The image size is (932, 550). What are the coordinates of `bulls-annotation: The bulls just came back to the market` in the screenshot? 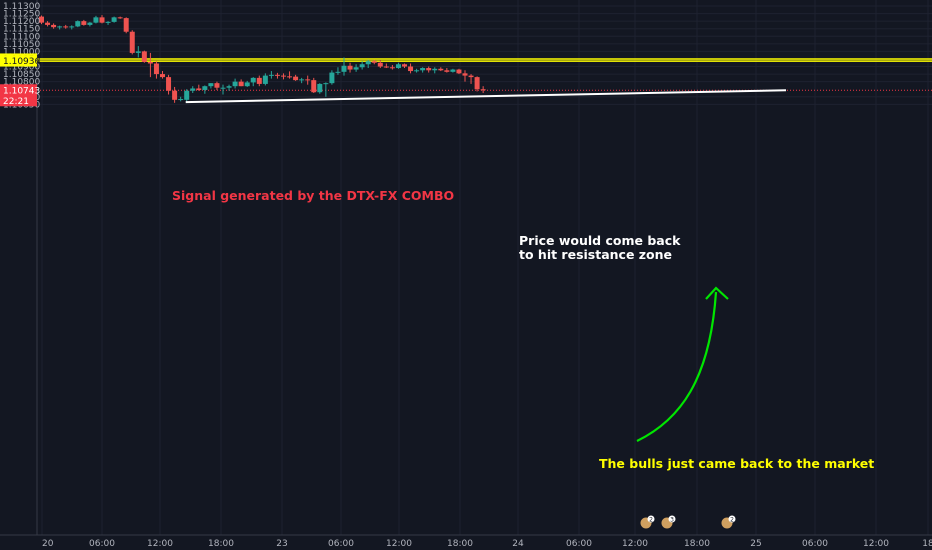 It's located at (736, 463).